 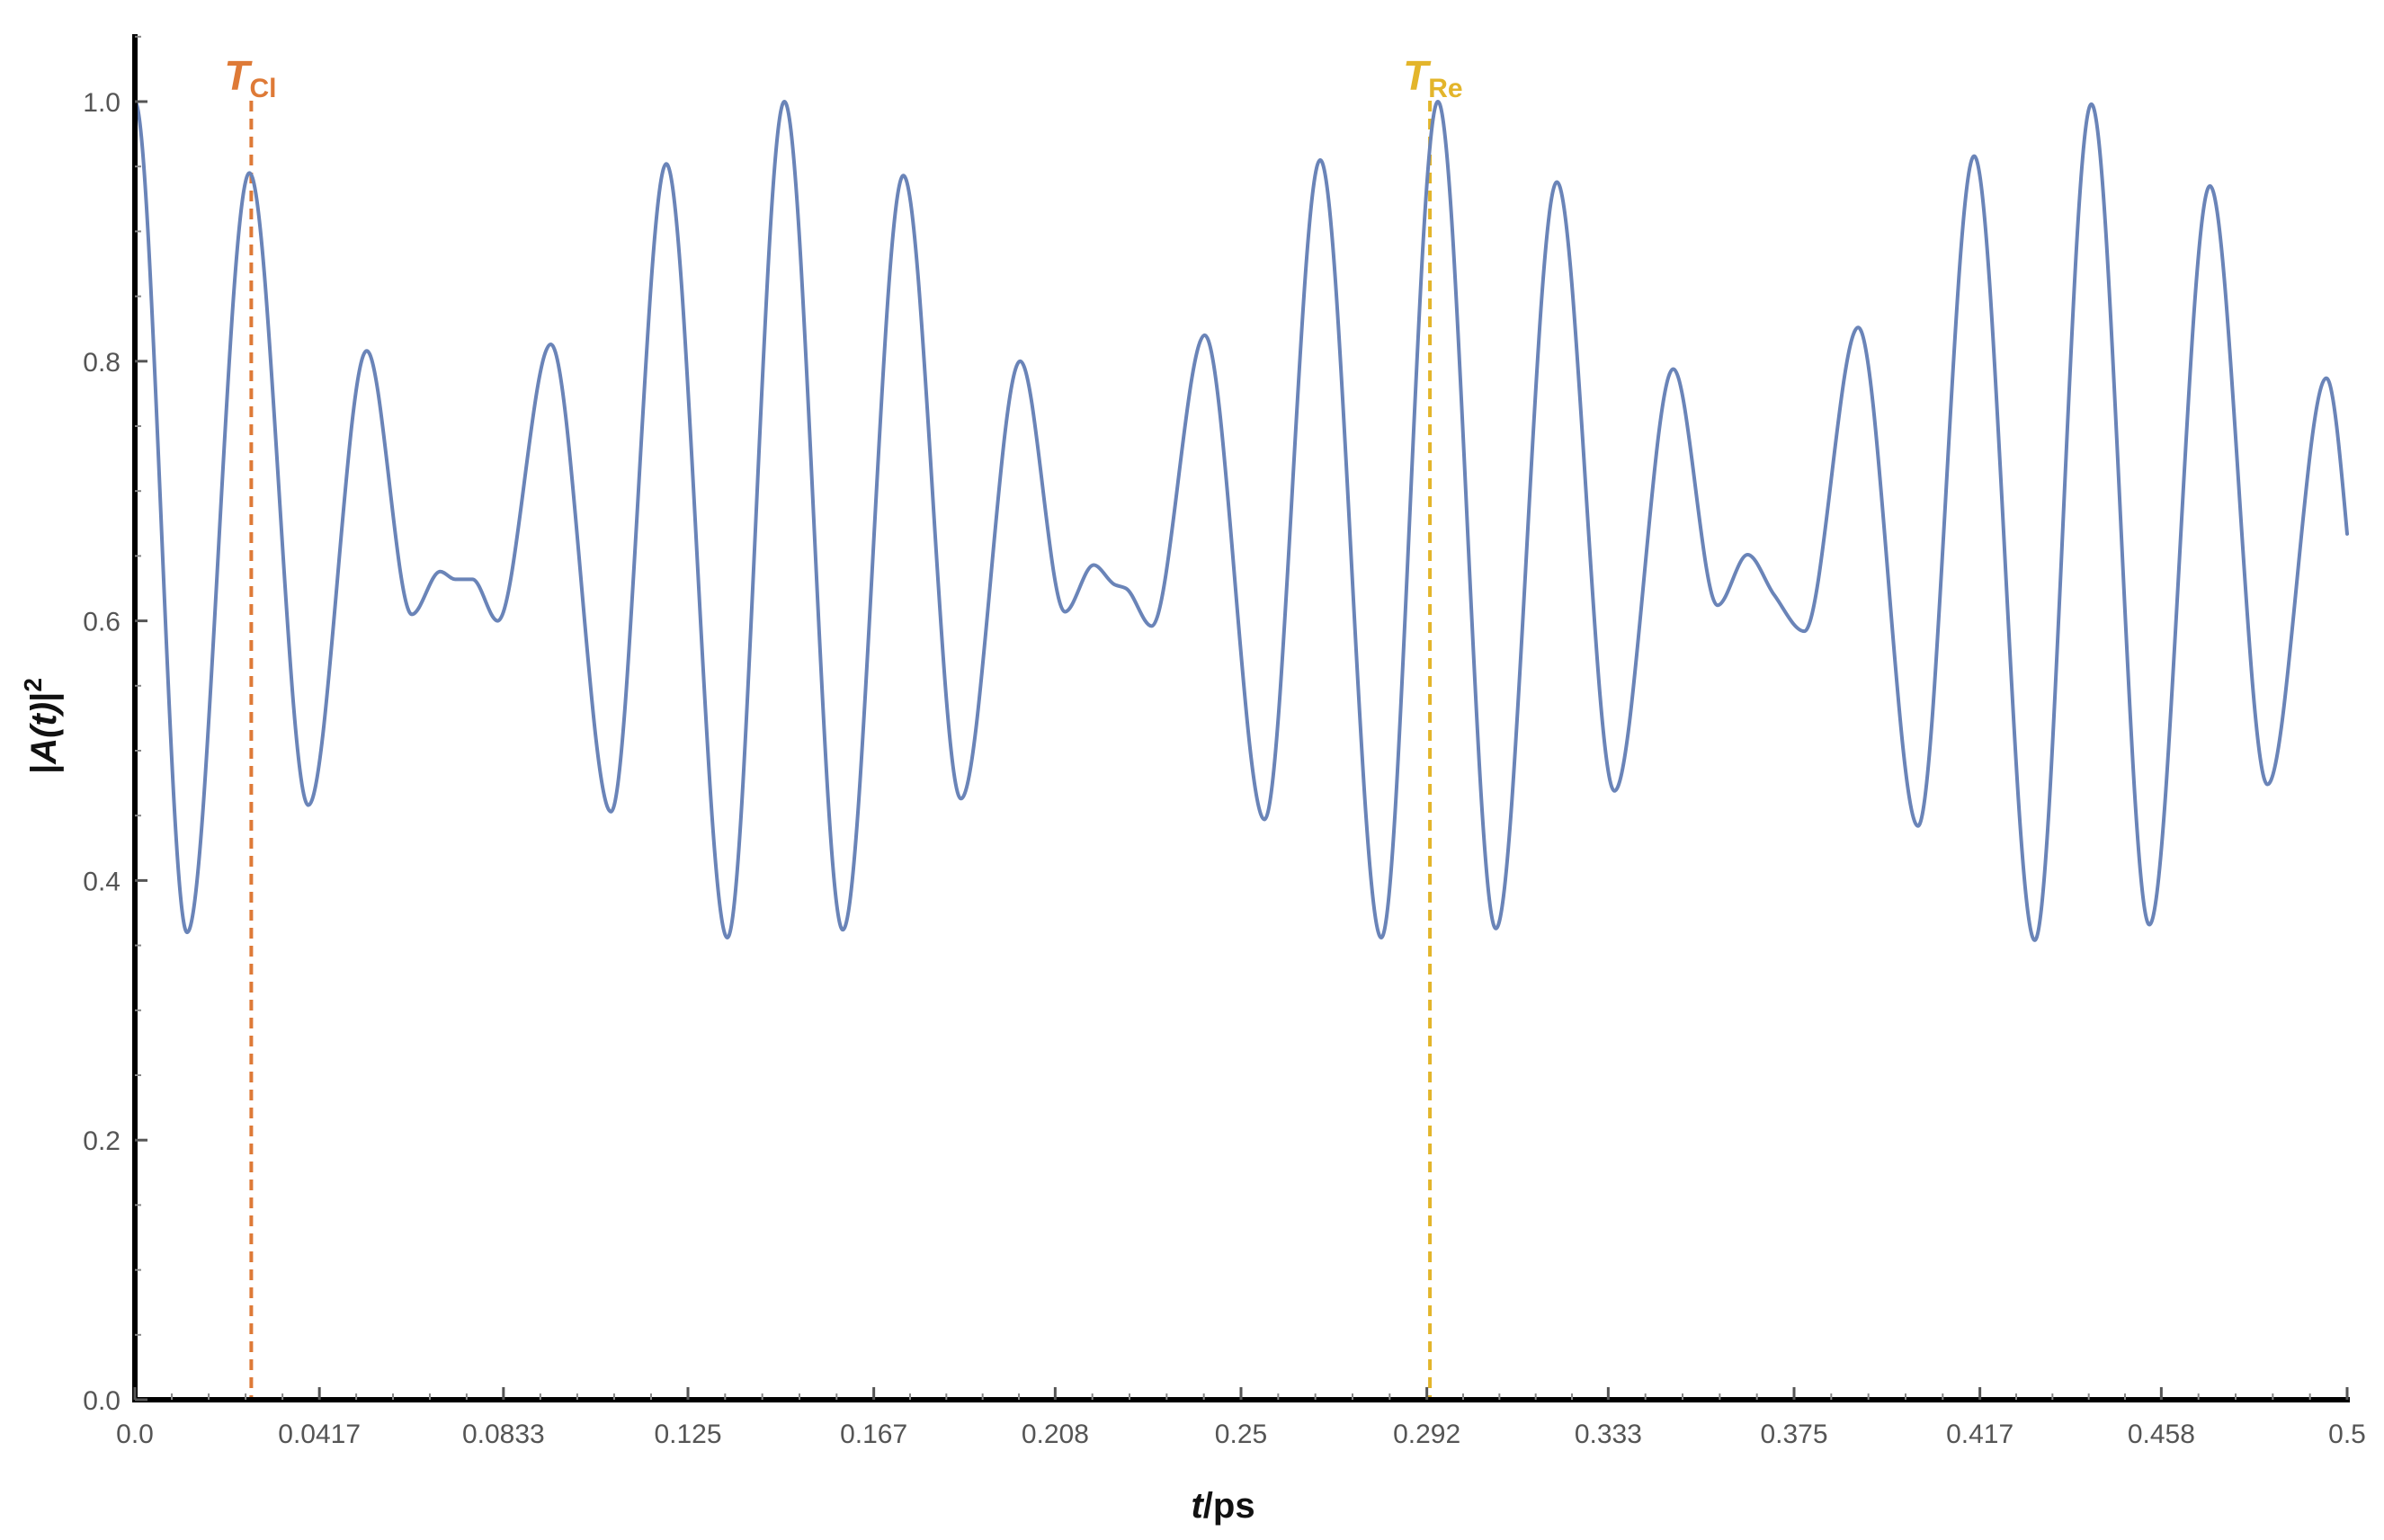 I want to click on x-axis-title-unit: /ps, so click(x=1229, y=1506).